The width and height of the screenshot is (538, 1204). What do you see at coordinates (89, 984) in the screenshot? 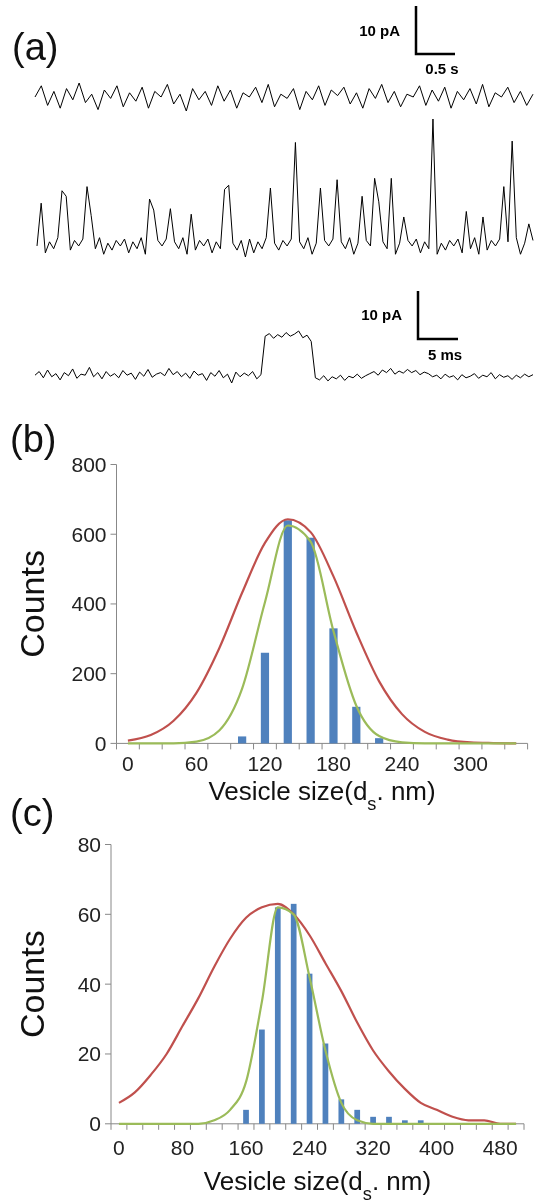
I see `y-tick-label: 40` at bounding box center [89, 984].